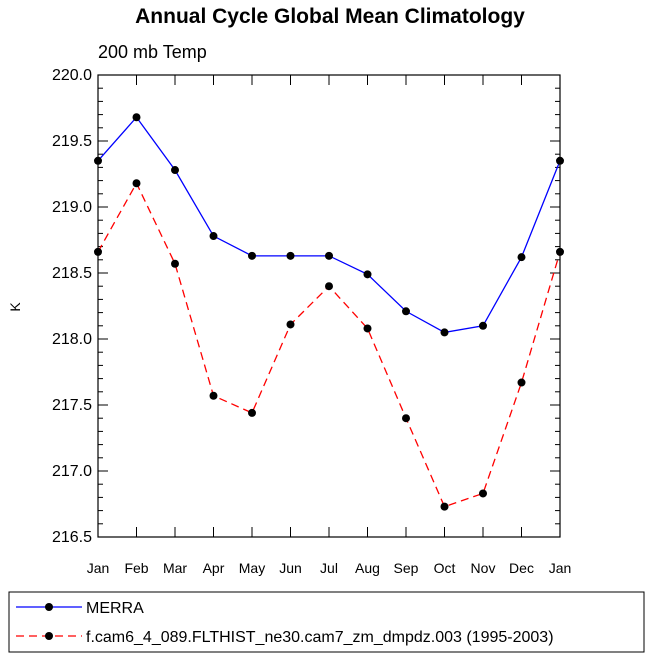  I want to click on y-tick-label: 219.0, so click(72, 207).